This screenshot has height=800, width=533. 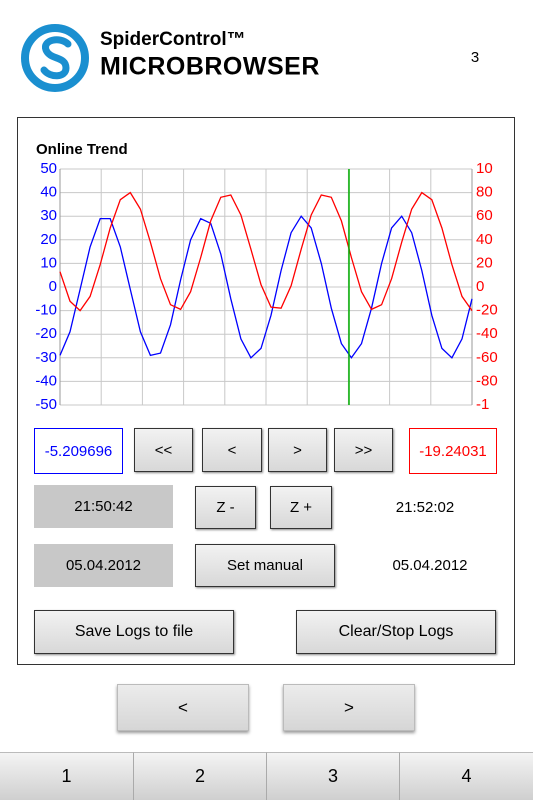 I want to click on set-manual-button: Set manual, so click(x=265, y=565).